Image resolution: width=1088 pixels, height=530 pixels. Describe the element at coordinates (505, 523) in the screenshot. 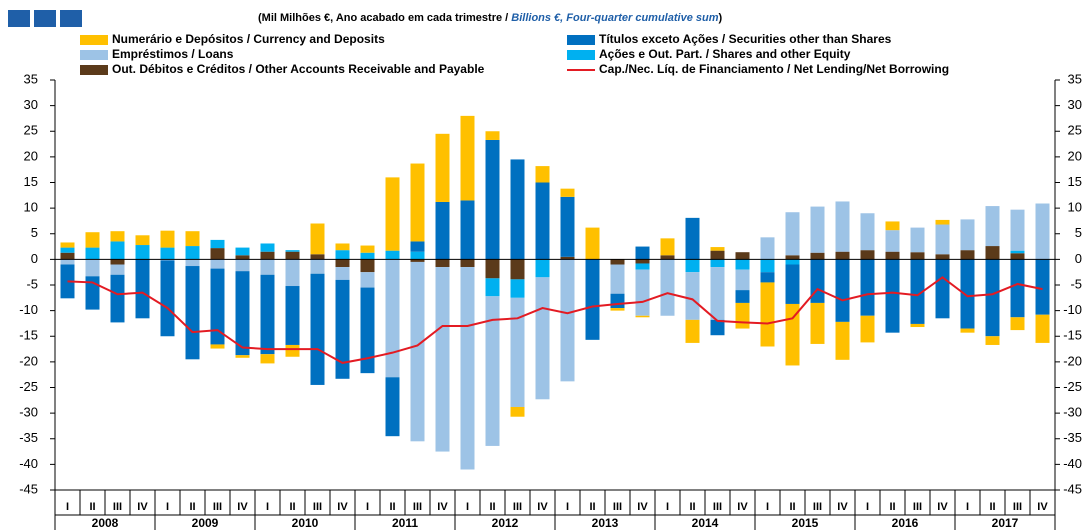

I see `year-label: 2012` at that location.